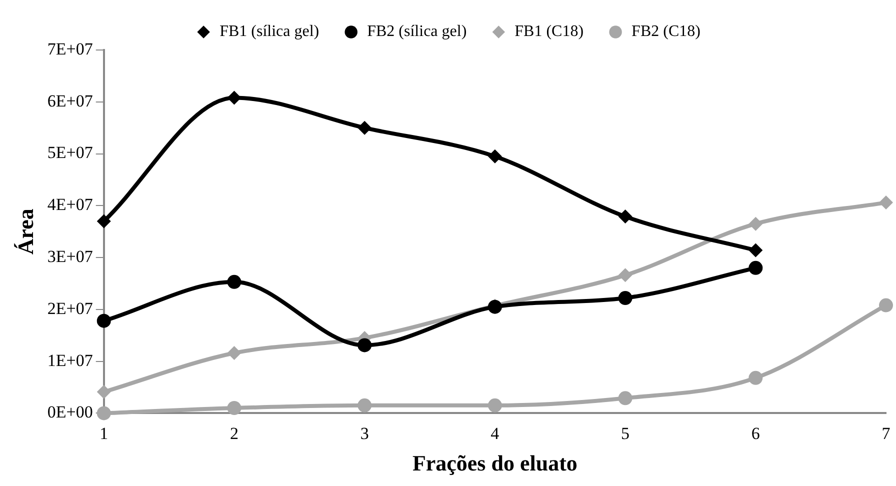 The image size is (896, 486). What do you see at coordinates (70, 412) in the screenshot?
I see `y-tick-label: 0E+00` at bounding box center [70, 412].